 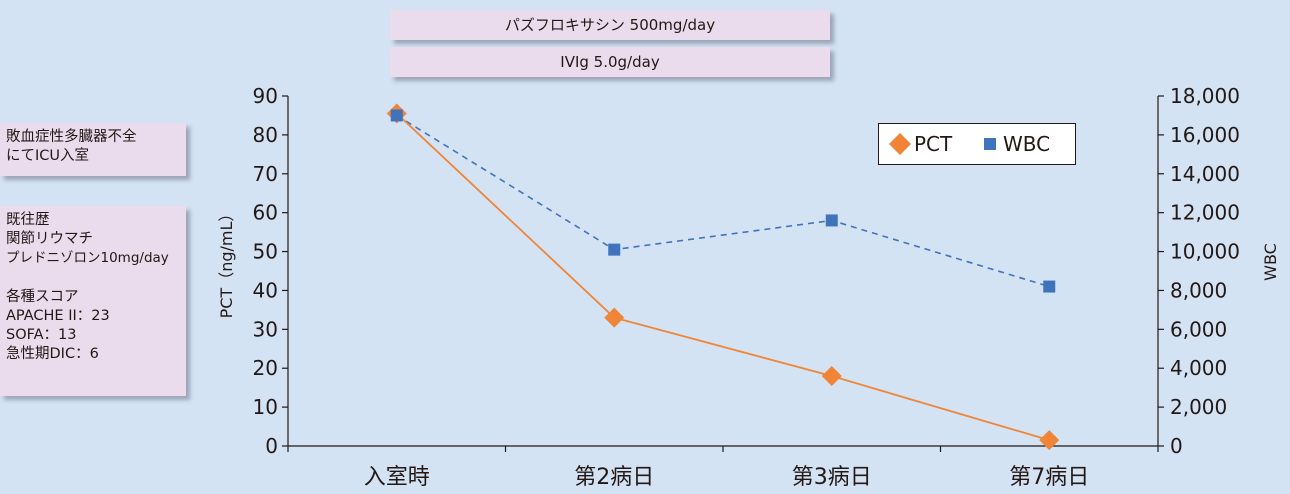 I want to click on left-tick-label: 20, so click(x=265, y=368).